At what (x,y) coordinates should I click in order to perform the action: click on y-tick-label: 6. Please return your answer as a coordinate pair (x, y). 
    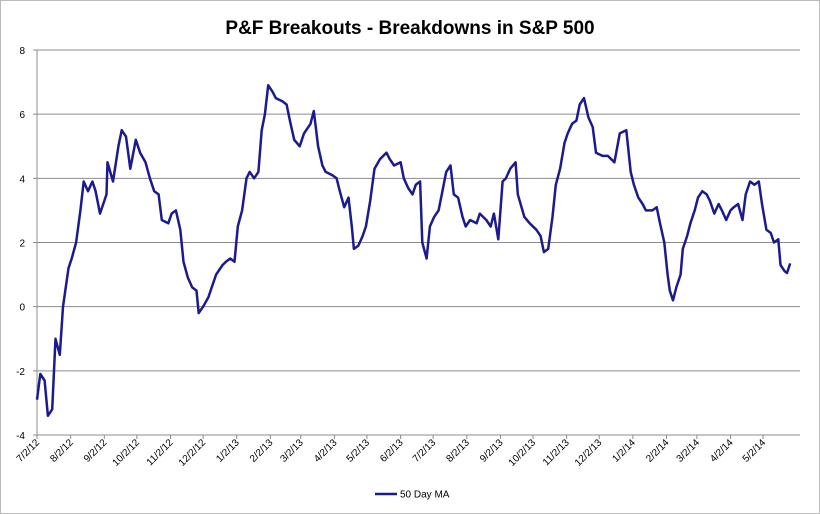
    Looking at the image, I should click on (22, 115).